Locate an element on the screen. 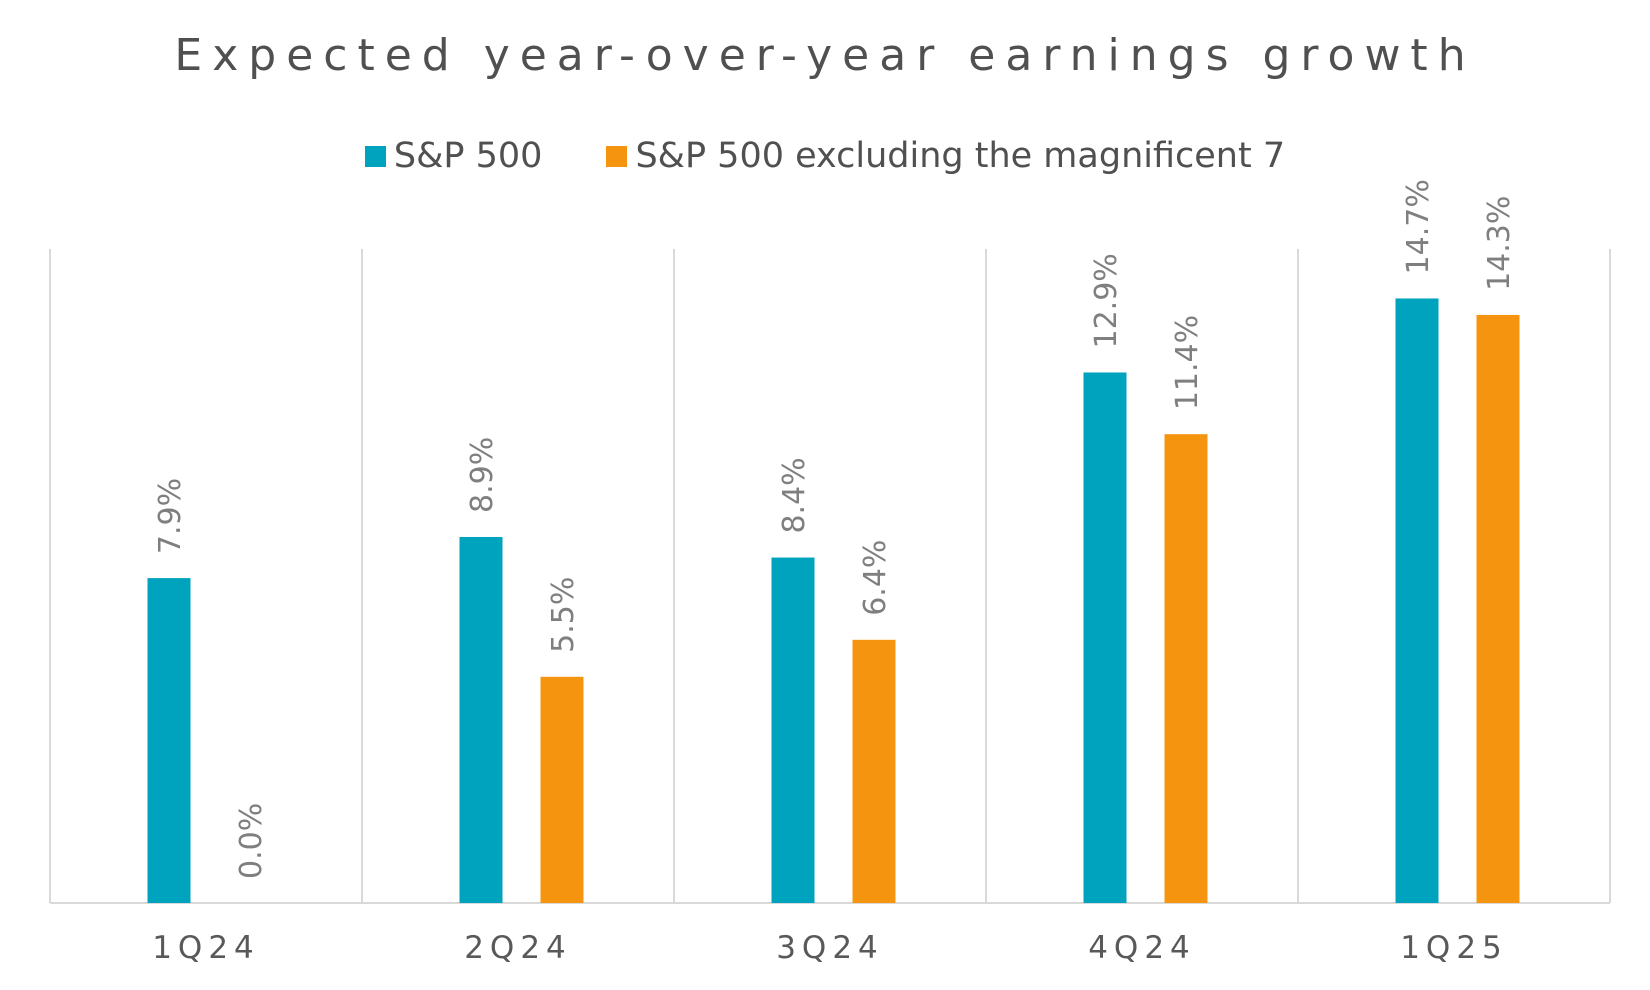 The width and height of the screenshot is (1650, 990). legend-swatch-sp500 is located at coordinates (375, 156).